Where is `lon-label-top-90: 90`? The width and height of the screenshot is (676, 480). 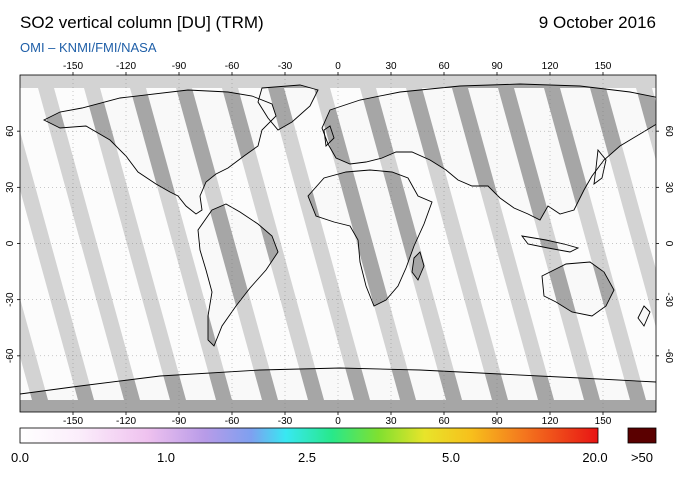
lon-label-top-90: 90 is located at coordinates (497, 66).